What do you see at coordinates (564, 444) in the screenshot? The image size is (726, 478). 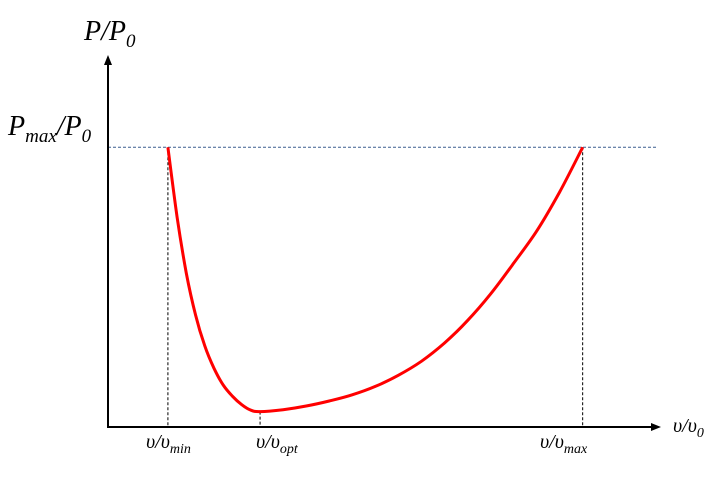 I see `x-tick-label-max: υ/υmax` at bounding box center [564, 444].